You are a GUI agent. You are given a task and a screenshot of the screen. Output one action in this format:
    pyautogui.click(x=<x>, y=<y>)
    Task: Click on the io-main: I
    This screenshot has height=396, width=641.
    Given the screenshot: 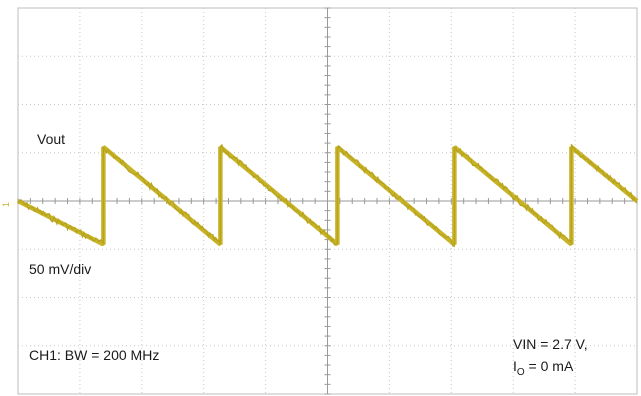 What is the action you would take?
    pyautogui.click(x=515, y=366)
    